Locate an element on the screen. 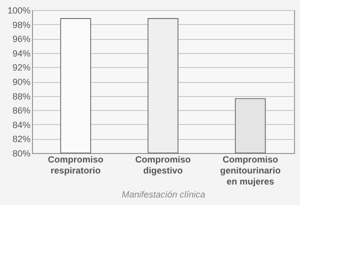  x-axis-title: Manifestación clínica is located at coordinates (164, 195).